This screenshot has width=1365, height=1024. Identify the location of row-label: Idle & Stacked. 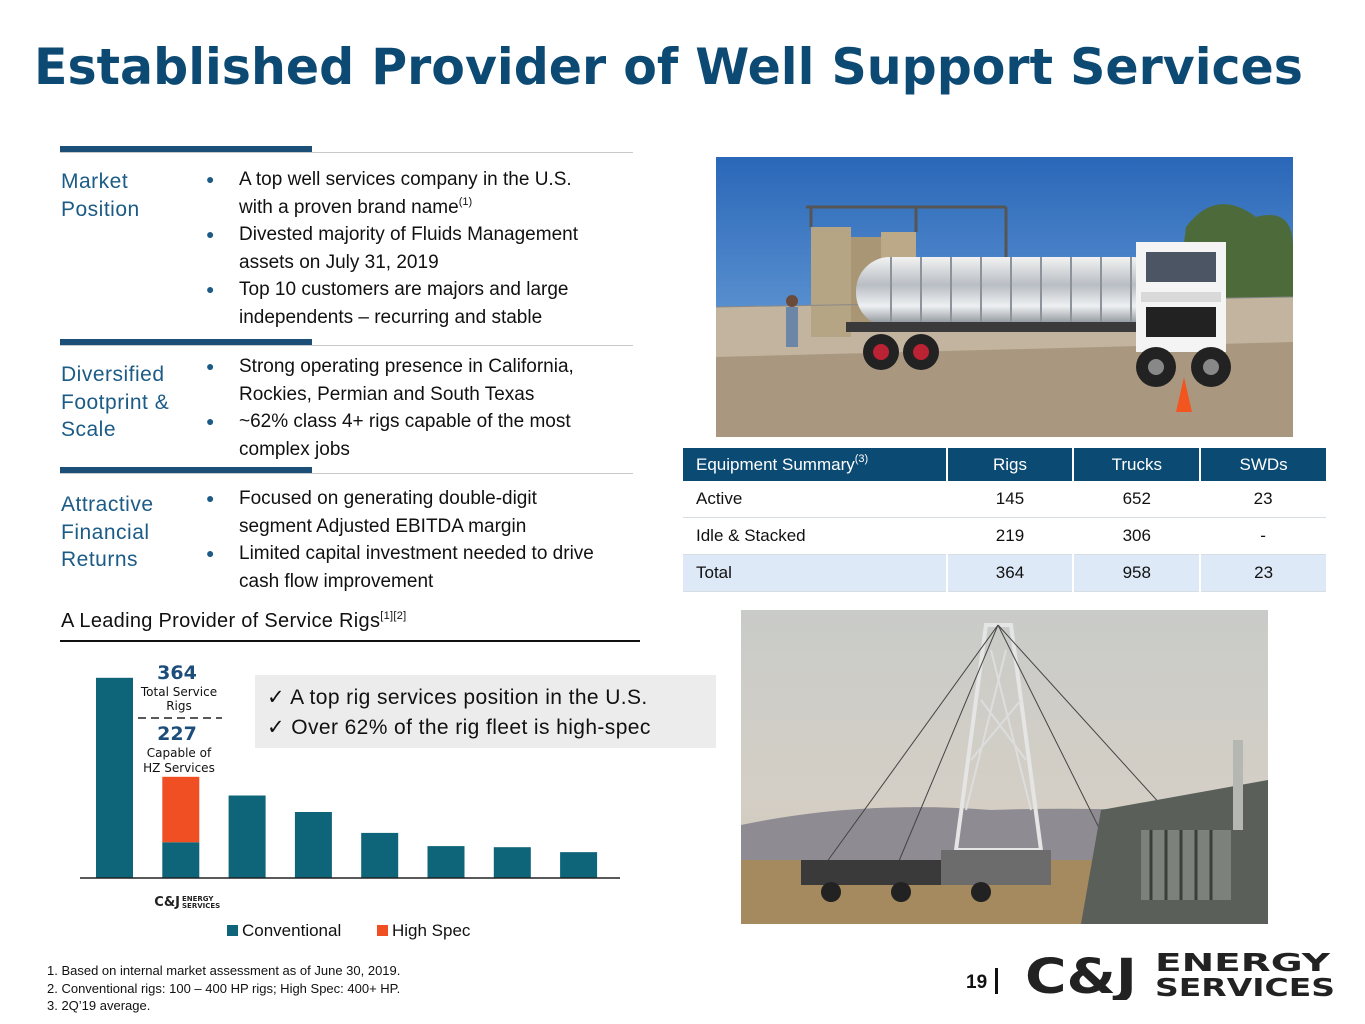
(815, 536).